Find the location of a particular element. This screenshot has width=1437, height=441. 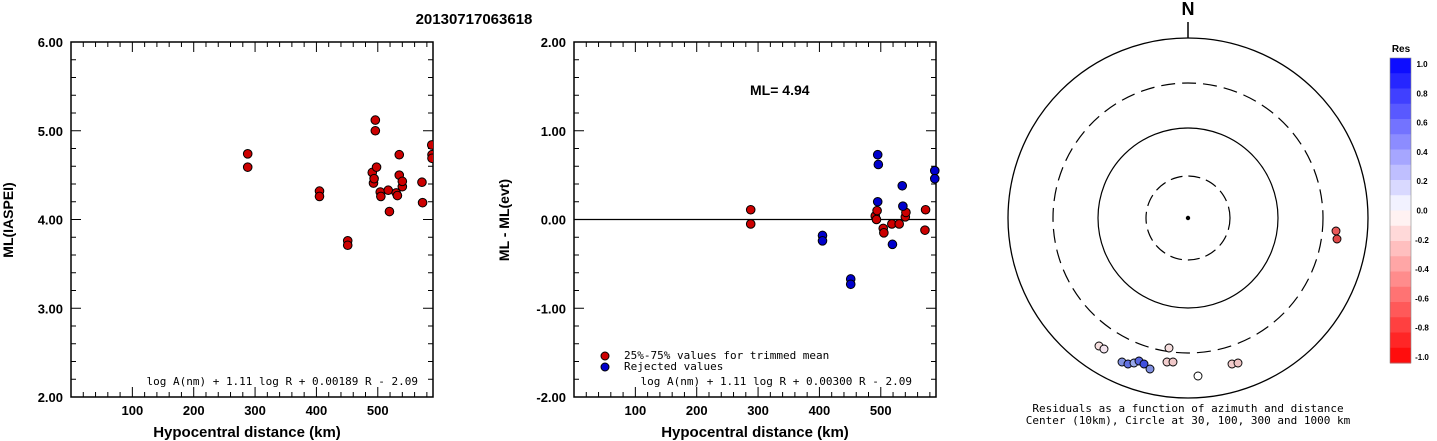

left-xtick-label: 300 is located at coordinates (255, 410).